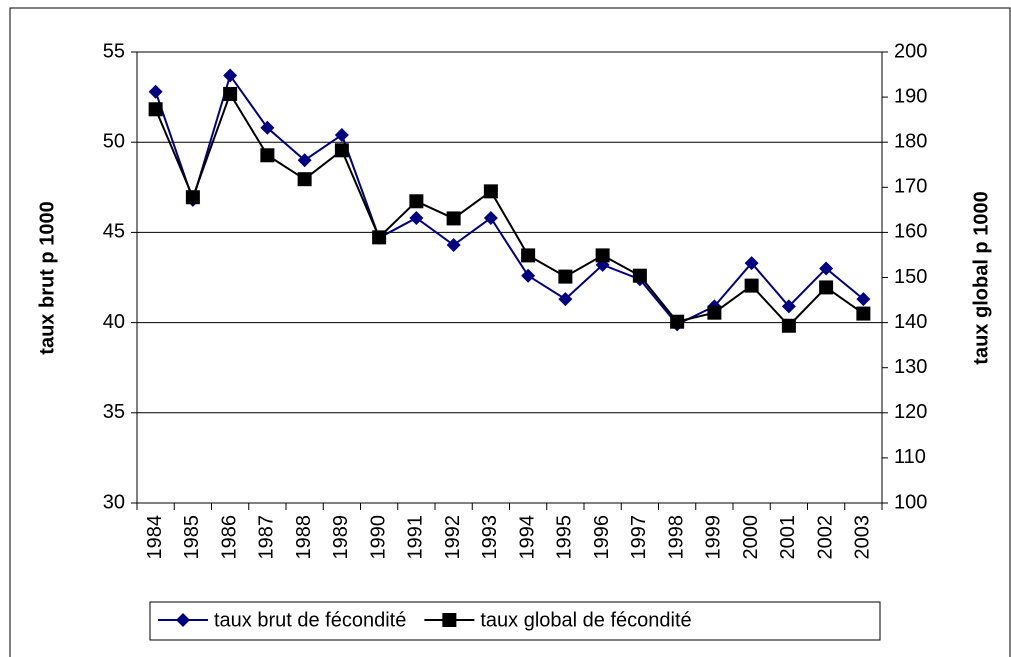 The image size is (1011, 657). I want to click on y2-tick-label: 160, so click(910, 232).